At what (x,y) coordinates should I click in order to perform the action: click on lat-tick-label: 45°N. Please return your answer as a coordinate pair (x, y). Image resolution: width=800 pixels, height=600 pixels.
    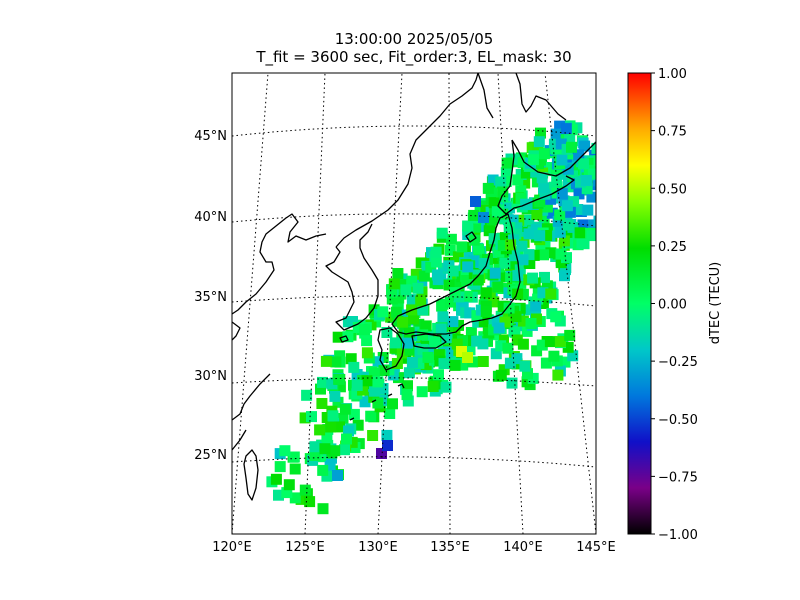
    Looking at the image, I should click on (210, 136).